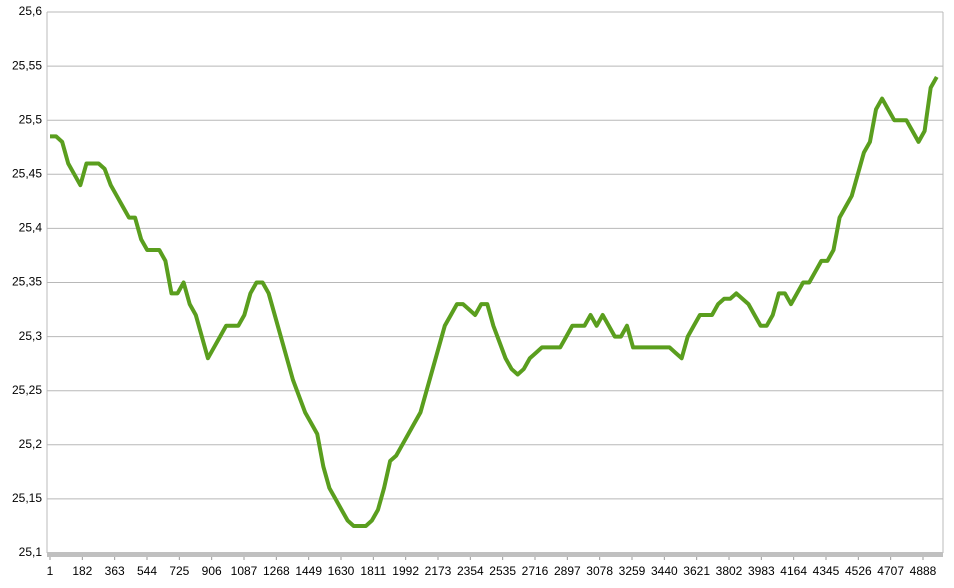  I want to click on x-axis, so click(495, 554).